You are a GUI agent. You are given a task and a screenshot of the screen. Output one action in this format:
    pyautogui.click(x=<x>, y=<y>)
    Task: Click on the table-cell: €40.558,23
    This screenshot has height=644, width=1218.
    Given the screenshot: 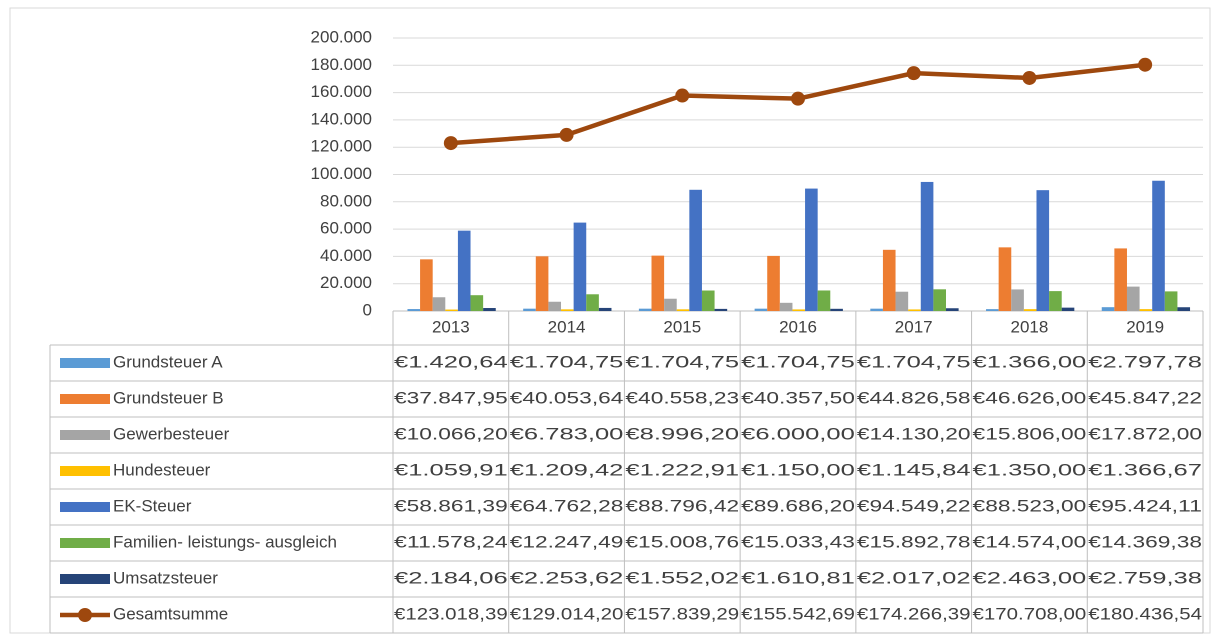 What is the action you would take?
    pyautogui.click(x=682, y=397)
    